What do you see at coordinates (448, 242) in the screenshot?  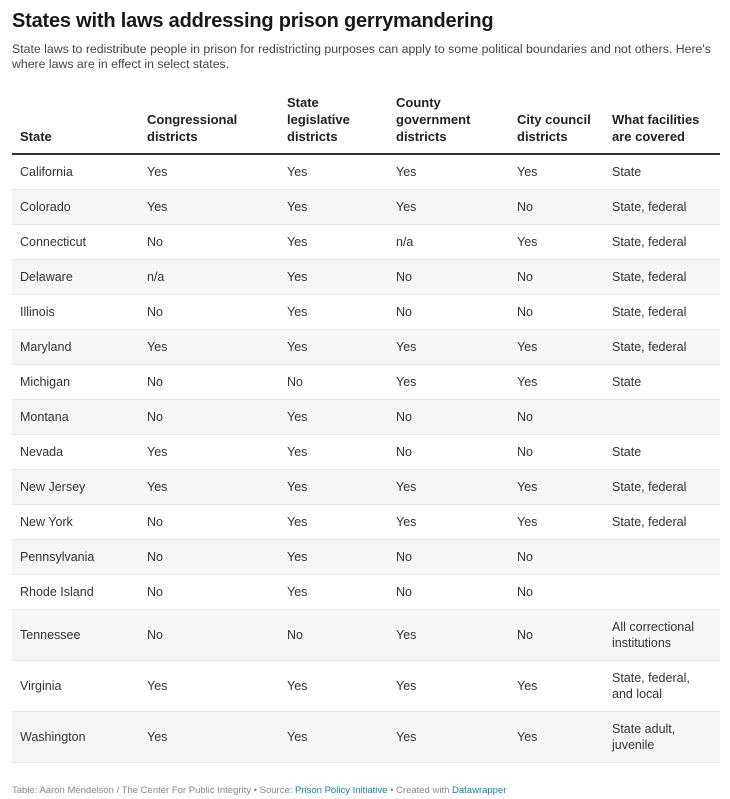 I see `cell-county: n/a` at bounding box center [448, 242].